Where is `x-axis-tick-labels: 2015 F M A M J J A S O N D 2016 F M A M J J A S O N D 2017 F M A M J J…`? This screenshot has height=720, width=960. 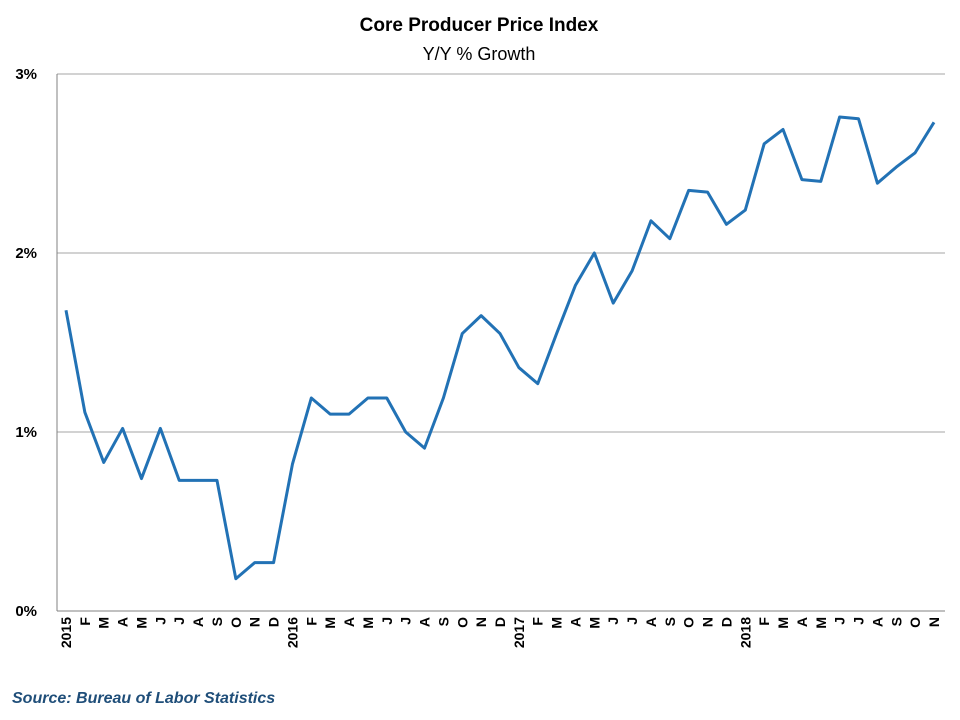 x-axis-tick-labels: 2015 F M A M J J A S O N D 2016 F M A M J J A S O N D 2017 F M A M J J… is located at coordinates (500, 633).